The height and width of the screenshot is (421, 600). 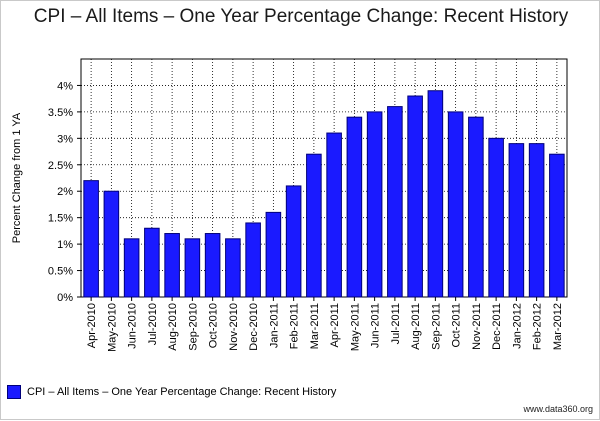 What do you see at coordinates (335, 325) in the screenshot?
I see `x-tick-label: Apr-2011` at bounding box center [335, 325].